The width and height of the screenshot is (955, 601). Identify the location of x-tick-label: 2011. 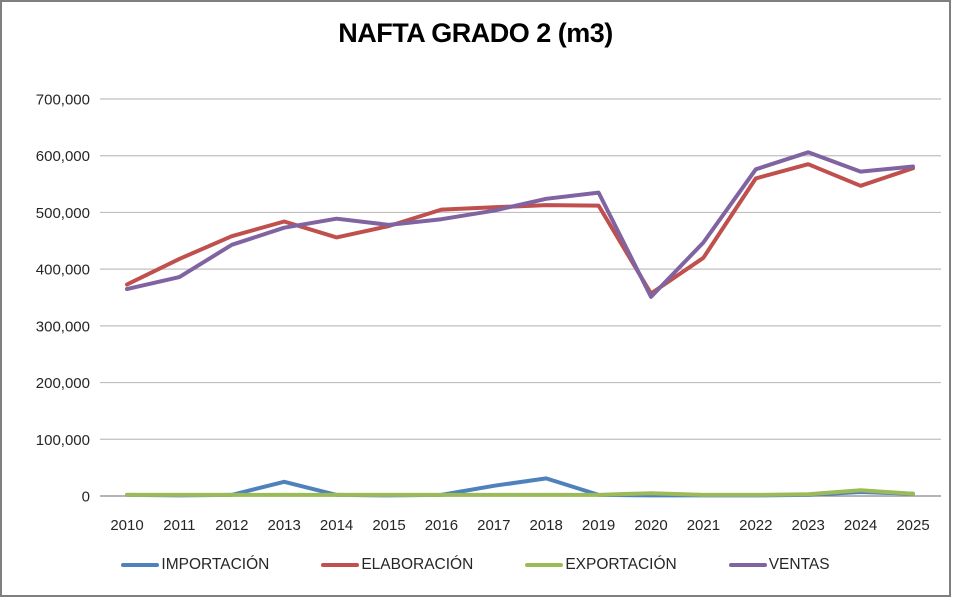
(179, 525).